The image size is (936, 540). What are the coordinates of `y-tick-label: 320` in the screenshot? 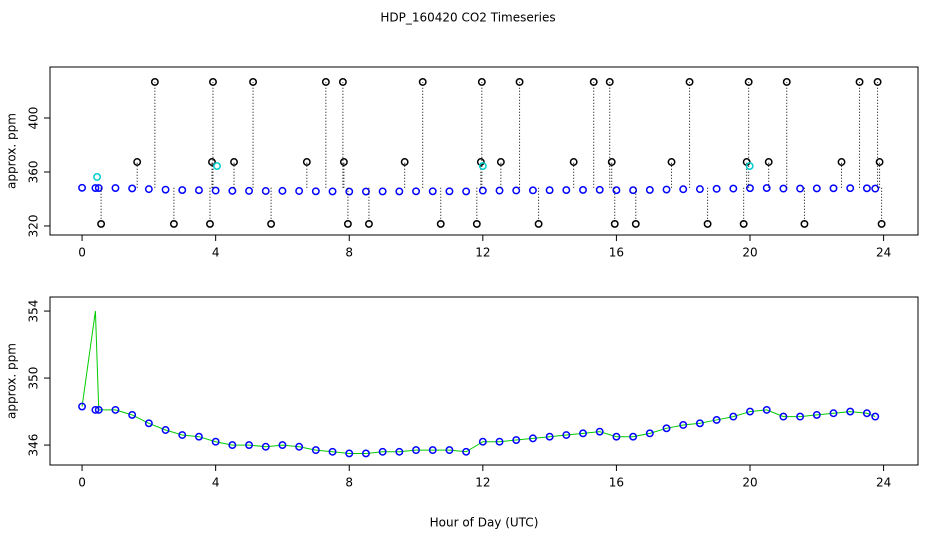 It's located at (34, 226).